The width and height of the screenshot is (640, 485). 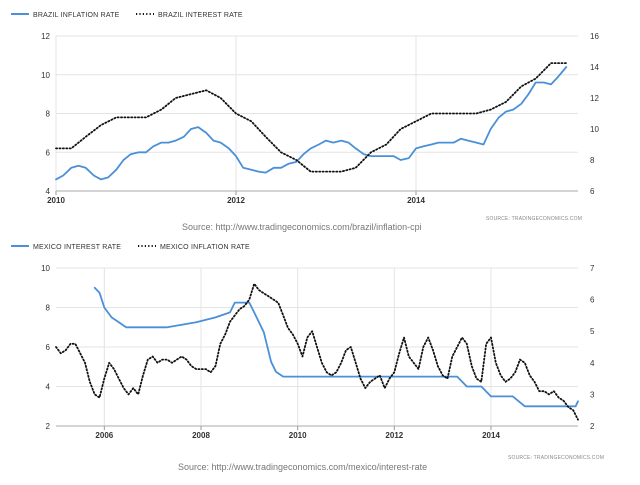 I want to click on brazil-left-tick-label: 10, so click(x=45, y=75).